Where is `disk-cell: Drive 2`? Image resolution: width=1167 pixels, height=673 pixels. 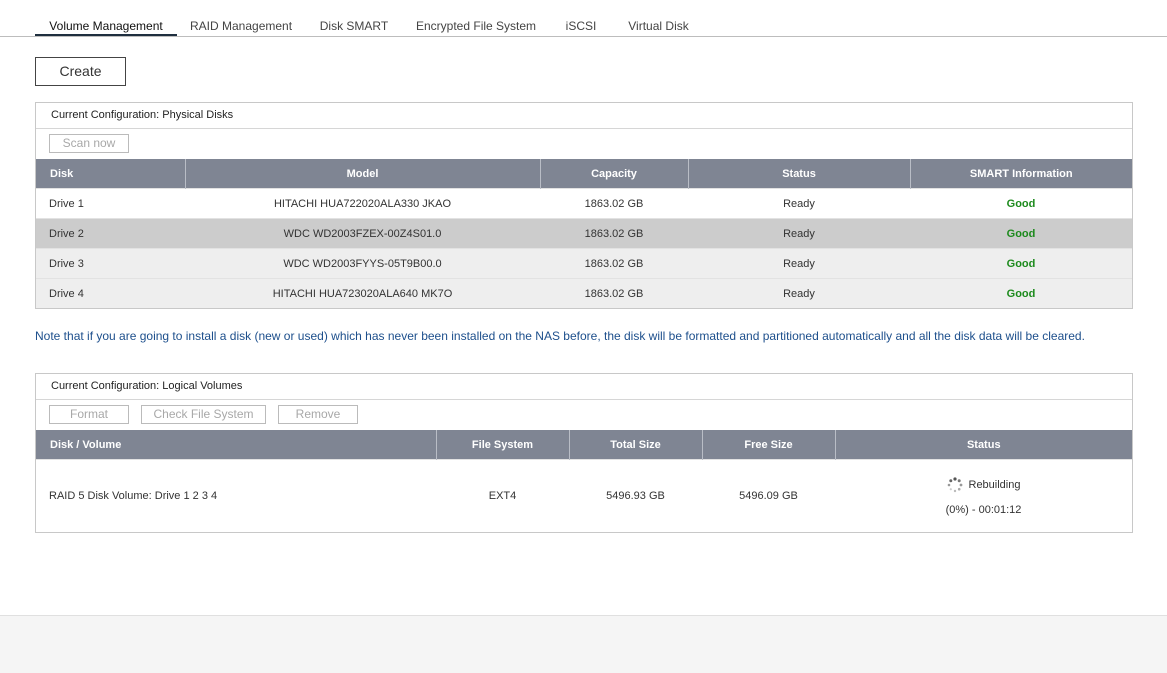
disk-cell: Drive 2 is located at coordinates (110, 233).